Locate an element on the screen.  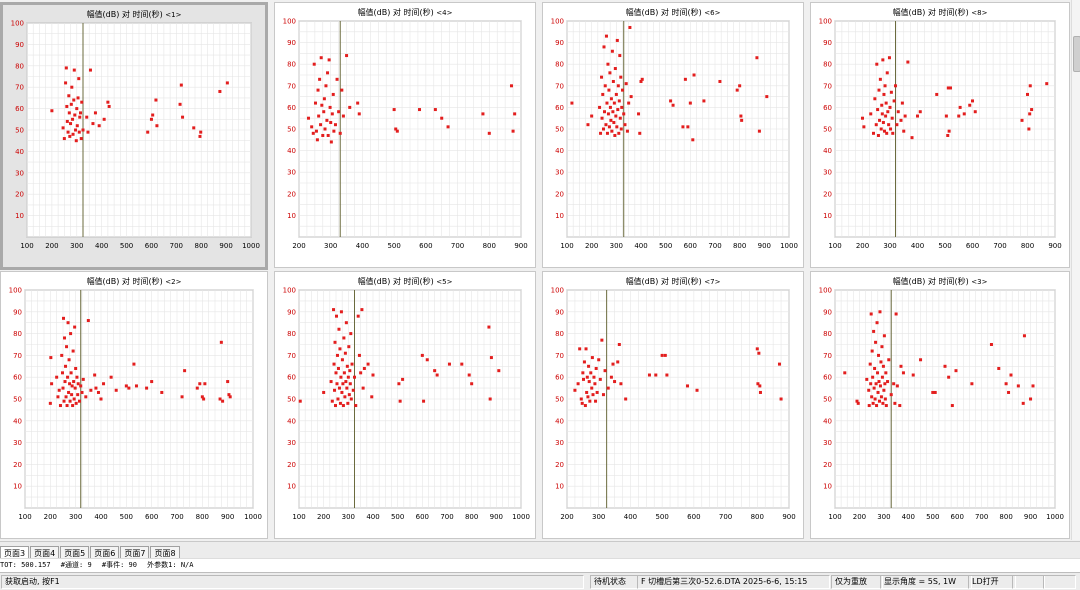
scrollbar-thumb is located at coordinates (1076, 54).